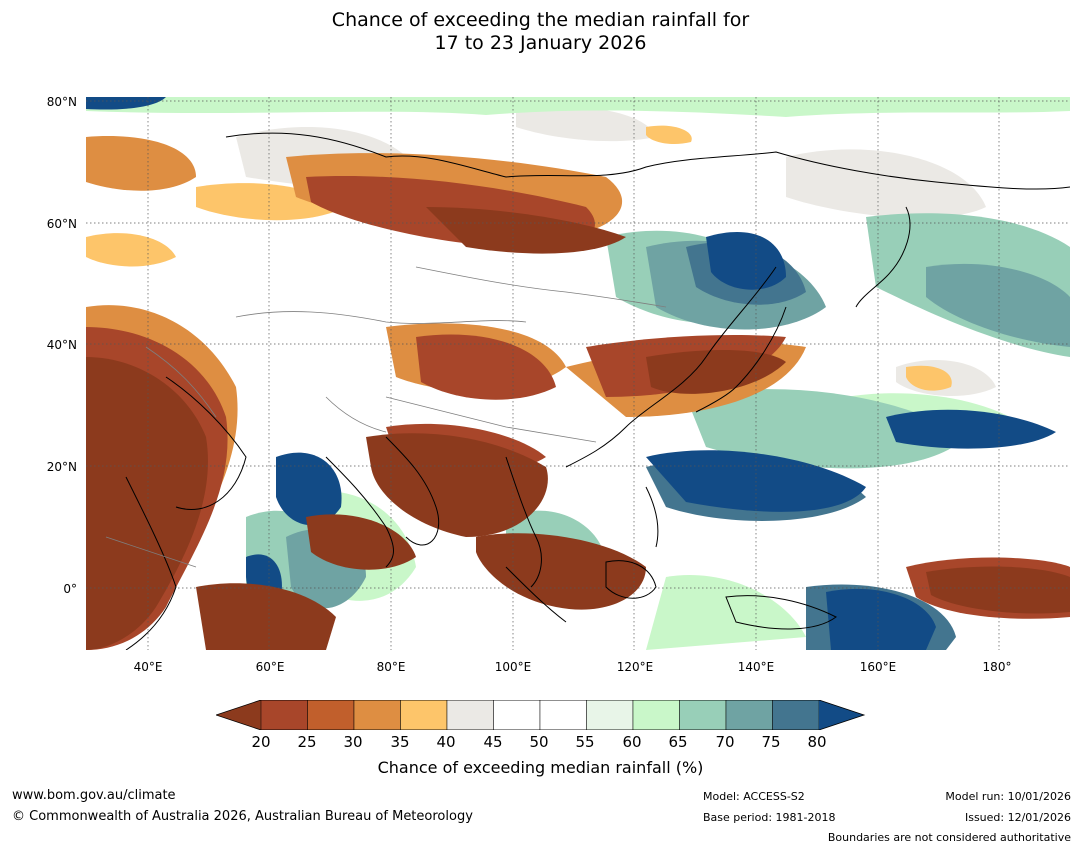  What do you see at coordinates (400, 742) in the screenshot?
I see `colorbar-tick-35: 35` at bounding box center [400, 742].